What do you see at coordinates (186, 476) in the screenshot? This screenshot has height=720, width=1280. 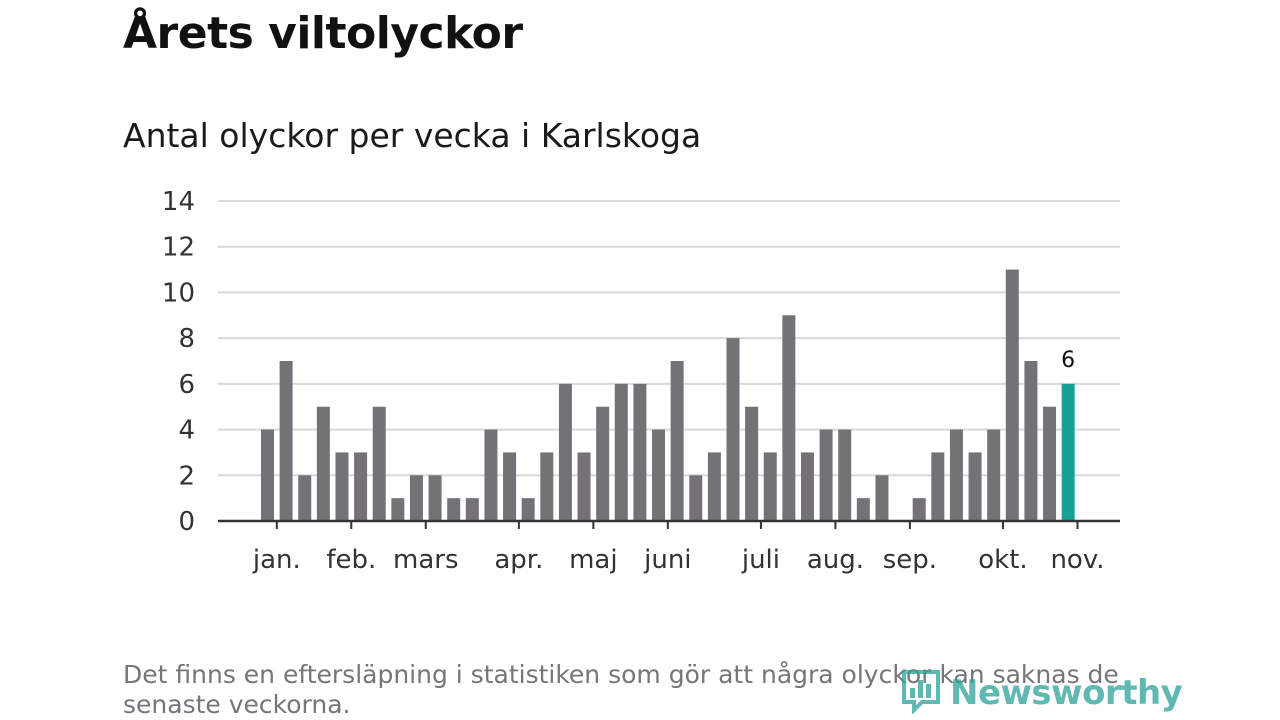 I see `y-tick-label: 2` at bounding box center [186, 476].